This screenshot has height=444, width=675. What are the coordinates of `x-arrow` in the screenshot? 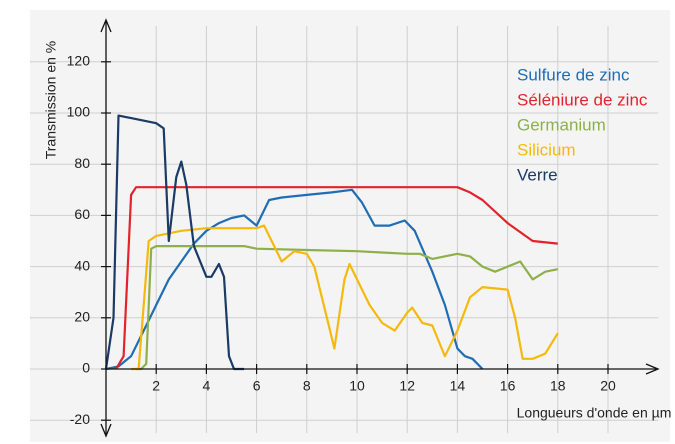 It's located at (652, 369).